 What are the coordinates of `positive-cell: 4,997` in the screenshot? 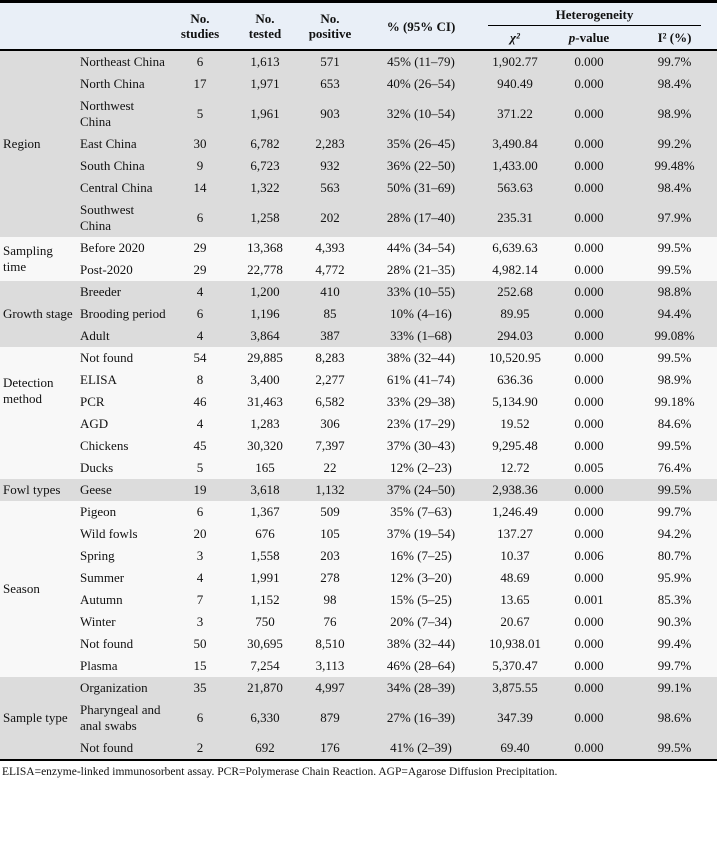 It's located at (330, 688).